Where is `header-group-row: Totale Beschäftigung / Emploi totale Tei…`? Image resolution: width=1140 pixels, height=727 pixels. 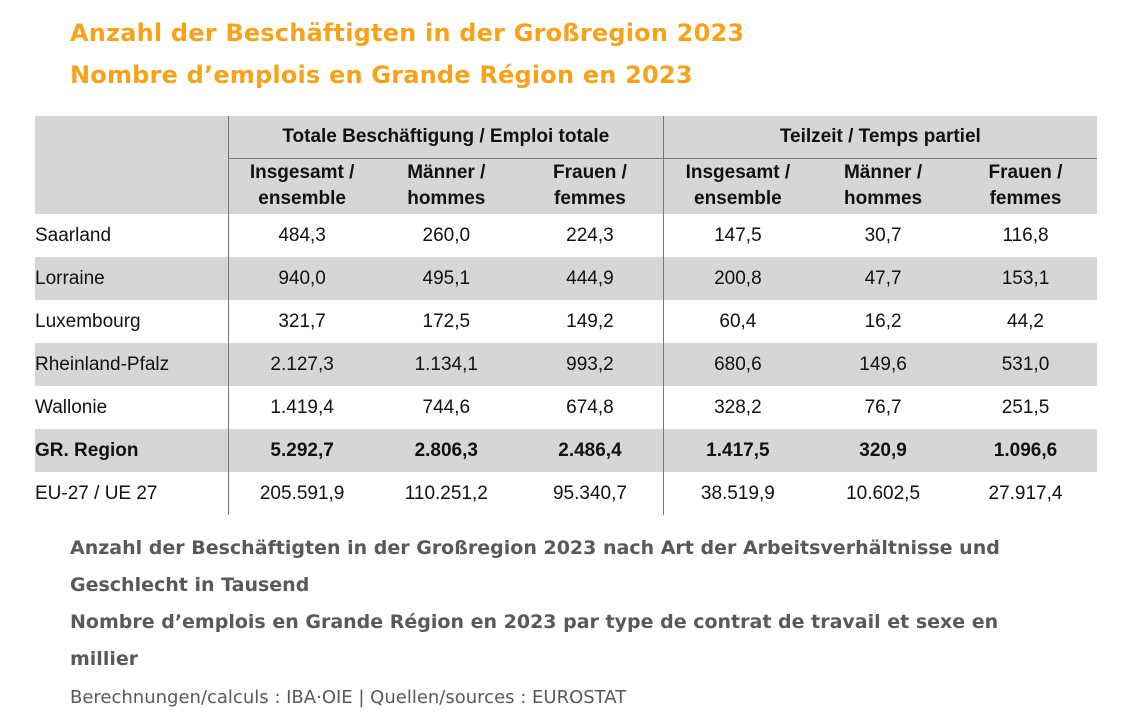 header-group-row: Totale Beschäftigung / Emploi totale Tei… is located at coordinates (566, 165).